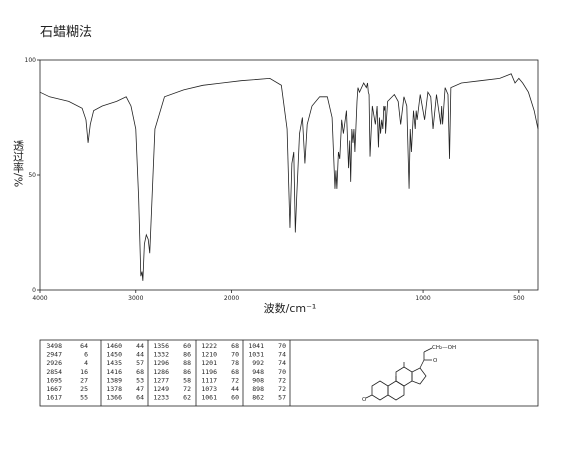 This screenshot has height=472, width=570. What do you see at coordinates (161, 372) in the screenshot?
I see `table-wavenumber: 1286` at bounding box center [161, 372].